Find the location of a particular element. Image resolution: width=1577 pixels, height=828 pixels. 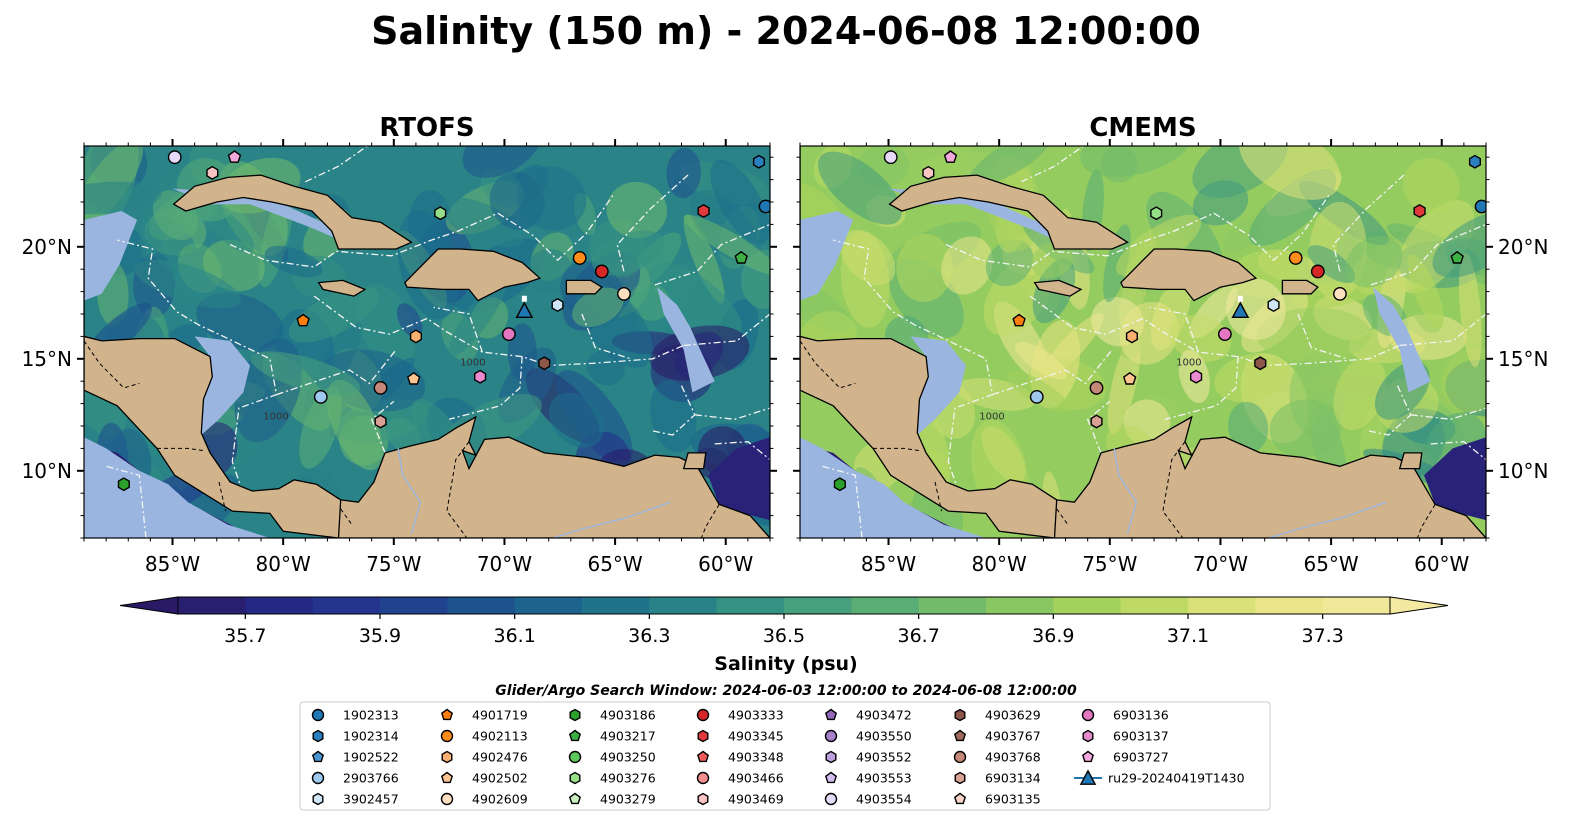

legend-item: 4903768 is located at coordinates (997, 757).